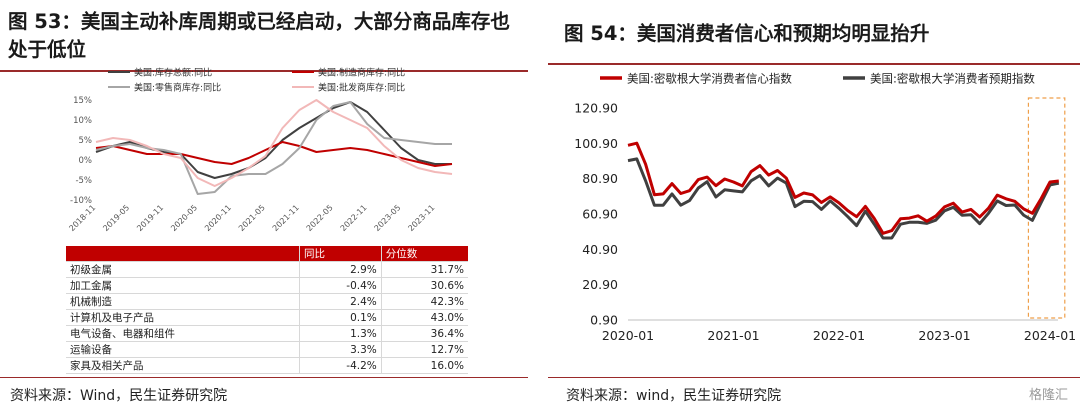  What do you see at coordinates (259, 35) in the screenshot?
I see `left-chart-title: 图 53：美国主动补库周期或已经启动，大部分商品库存也处于低位` at bounding box center [259, 35].